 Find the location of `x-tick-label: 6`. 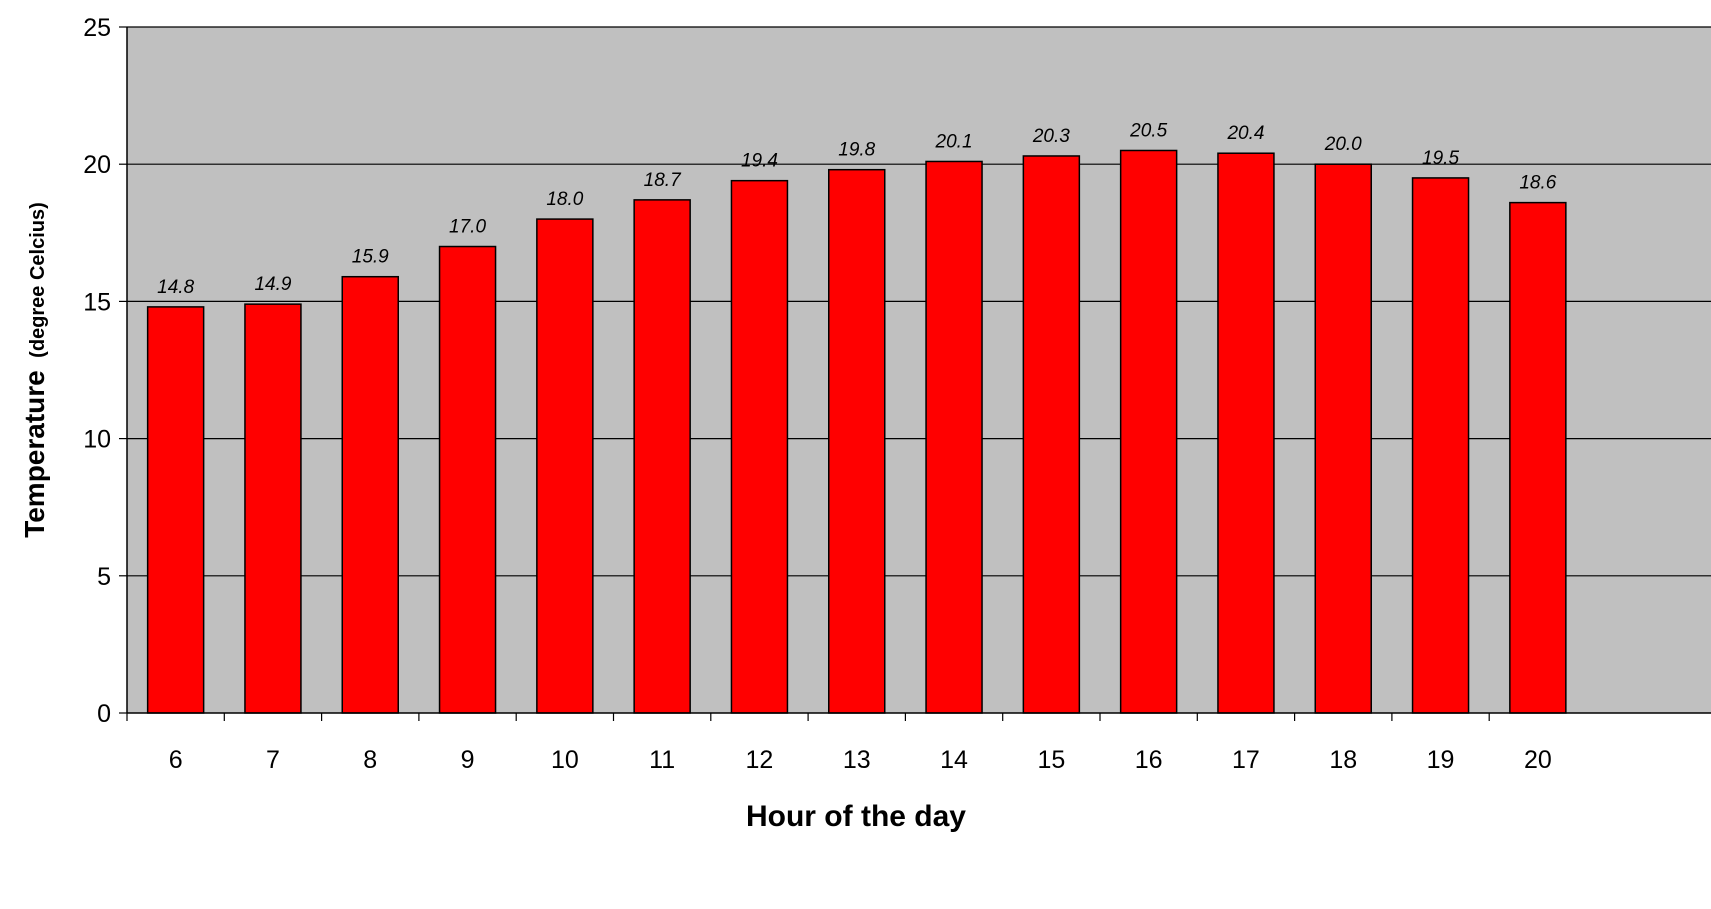

x-tick-label: 6 is located at coordinates (176, 760).